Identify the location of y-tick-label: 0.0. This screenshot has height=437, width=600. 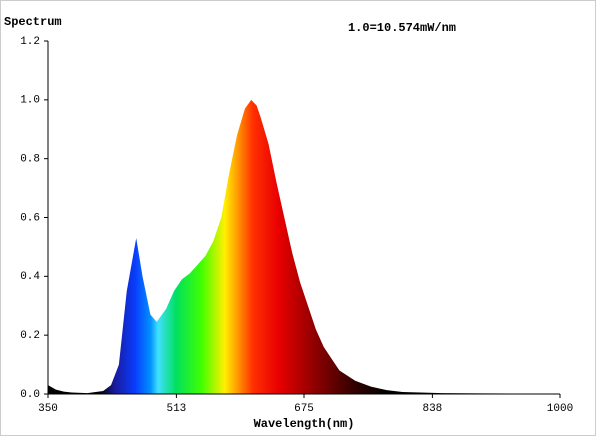
(30, 395).